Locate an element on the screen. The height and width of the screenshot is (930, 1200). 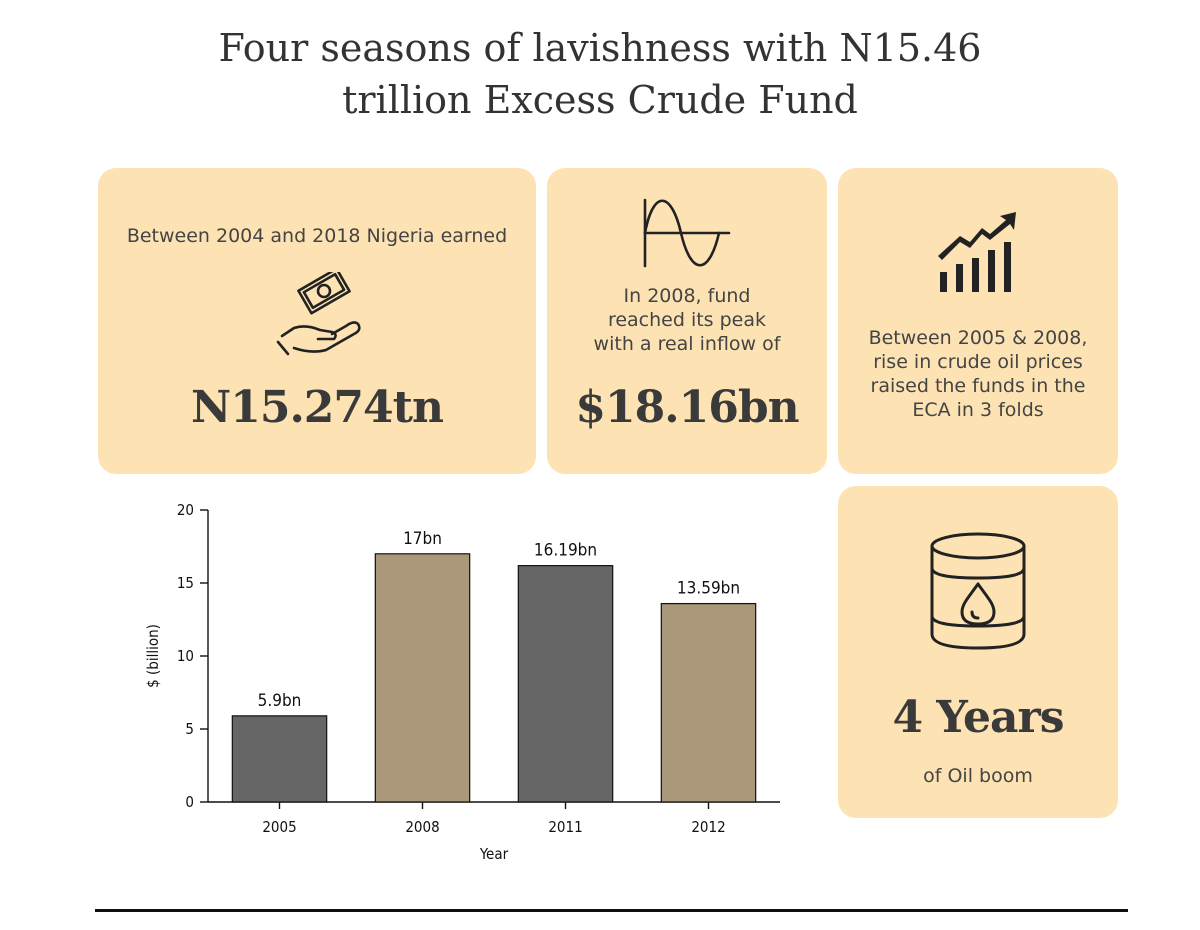
bottom-divider is located at coordinates (611, 910).